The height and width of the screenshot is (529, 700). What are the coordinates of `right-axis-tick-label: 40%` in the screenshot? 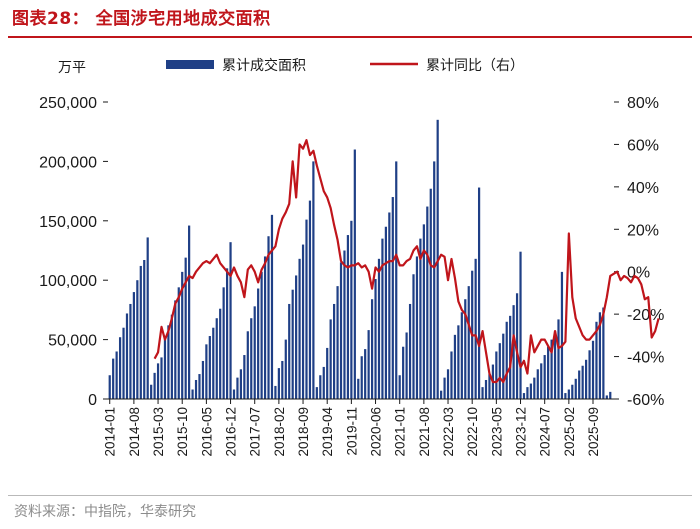 It's located at (643, 188).